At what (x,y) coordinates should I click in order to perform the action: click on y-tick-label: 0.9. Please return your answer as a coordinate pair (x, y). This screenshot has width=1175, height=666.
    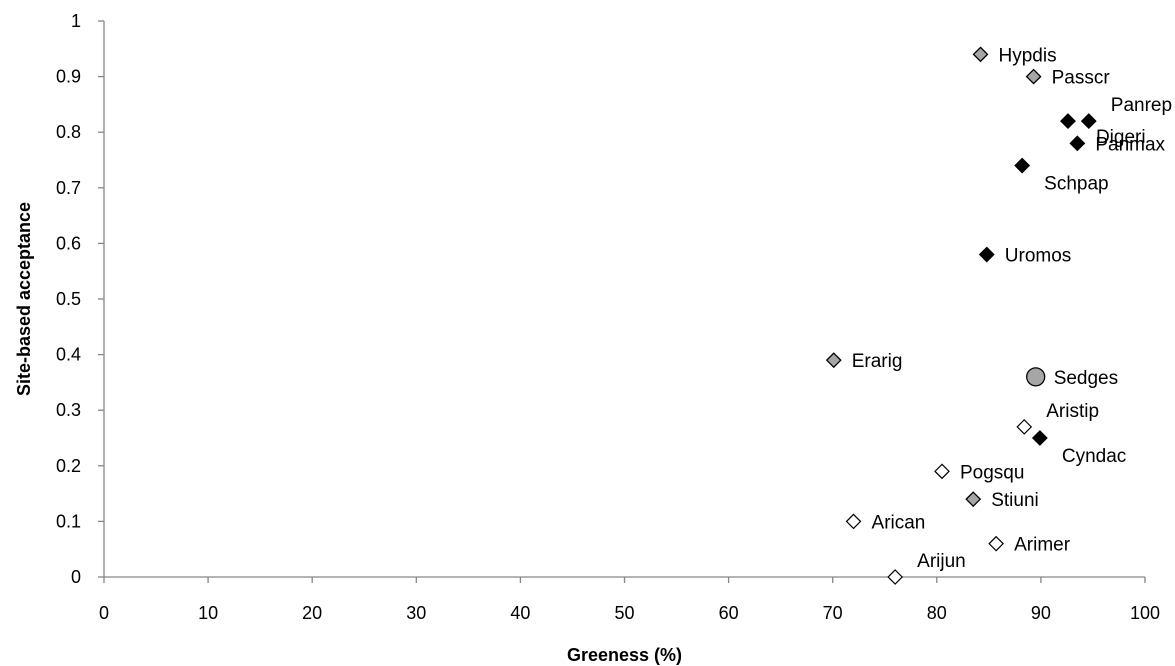
    Looking at the image, I should click on (68, 77).